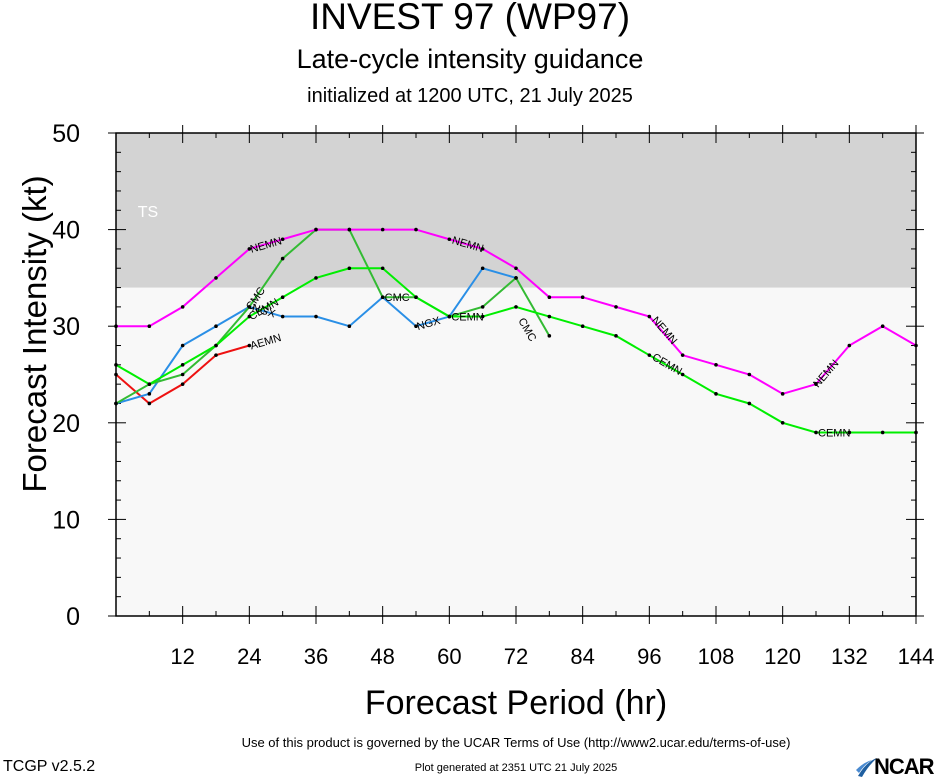 This screenshot has height=780, width=940. Describe the element at coordinates (716, 656) in the screenshot. I see `x-tick-label: 108` at that location.